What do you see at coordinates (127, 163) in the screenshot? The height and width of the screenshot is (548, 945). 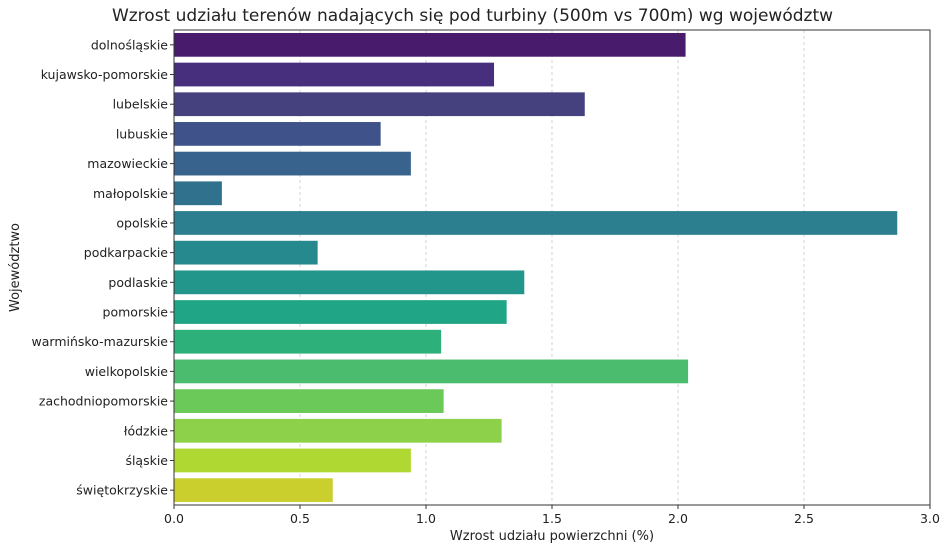 I see `y-tick-label: mazowieckie` at bounding box center [127, 163].